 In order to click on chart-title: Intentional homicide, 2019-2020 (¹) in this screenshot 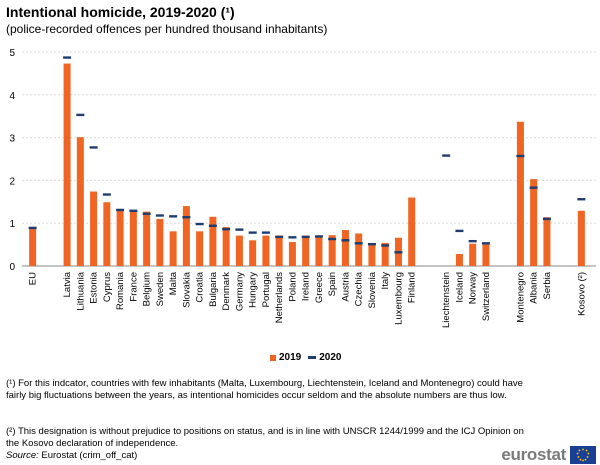, I will do `click(120, 12)`.